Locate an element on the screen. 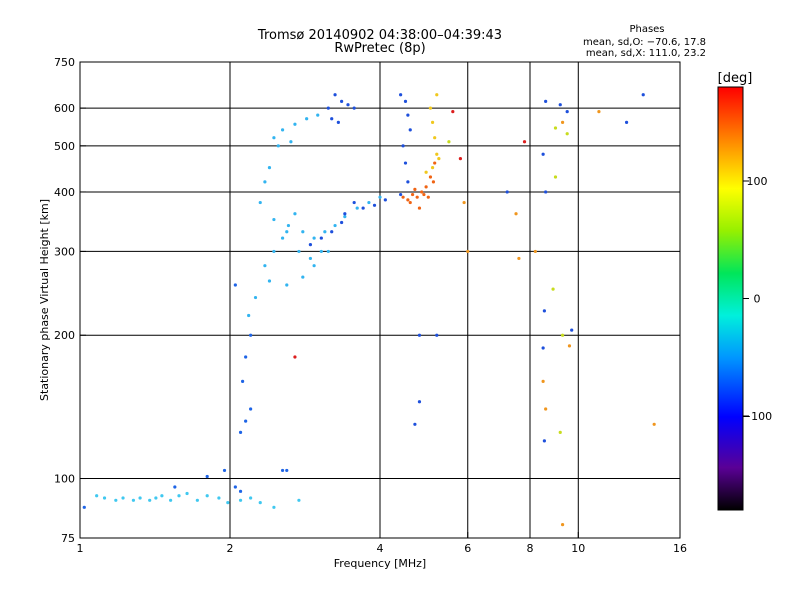  colorbar is located at coordinates (730, 298).